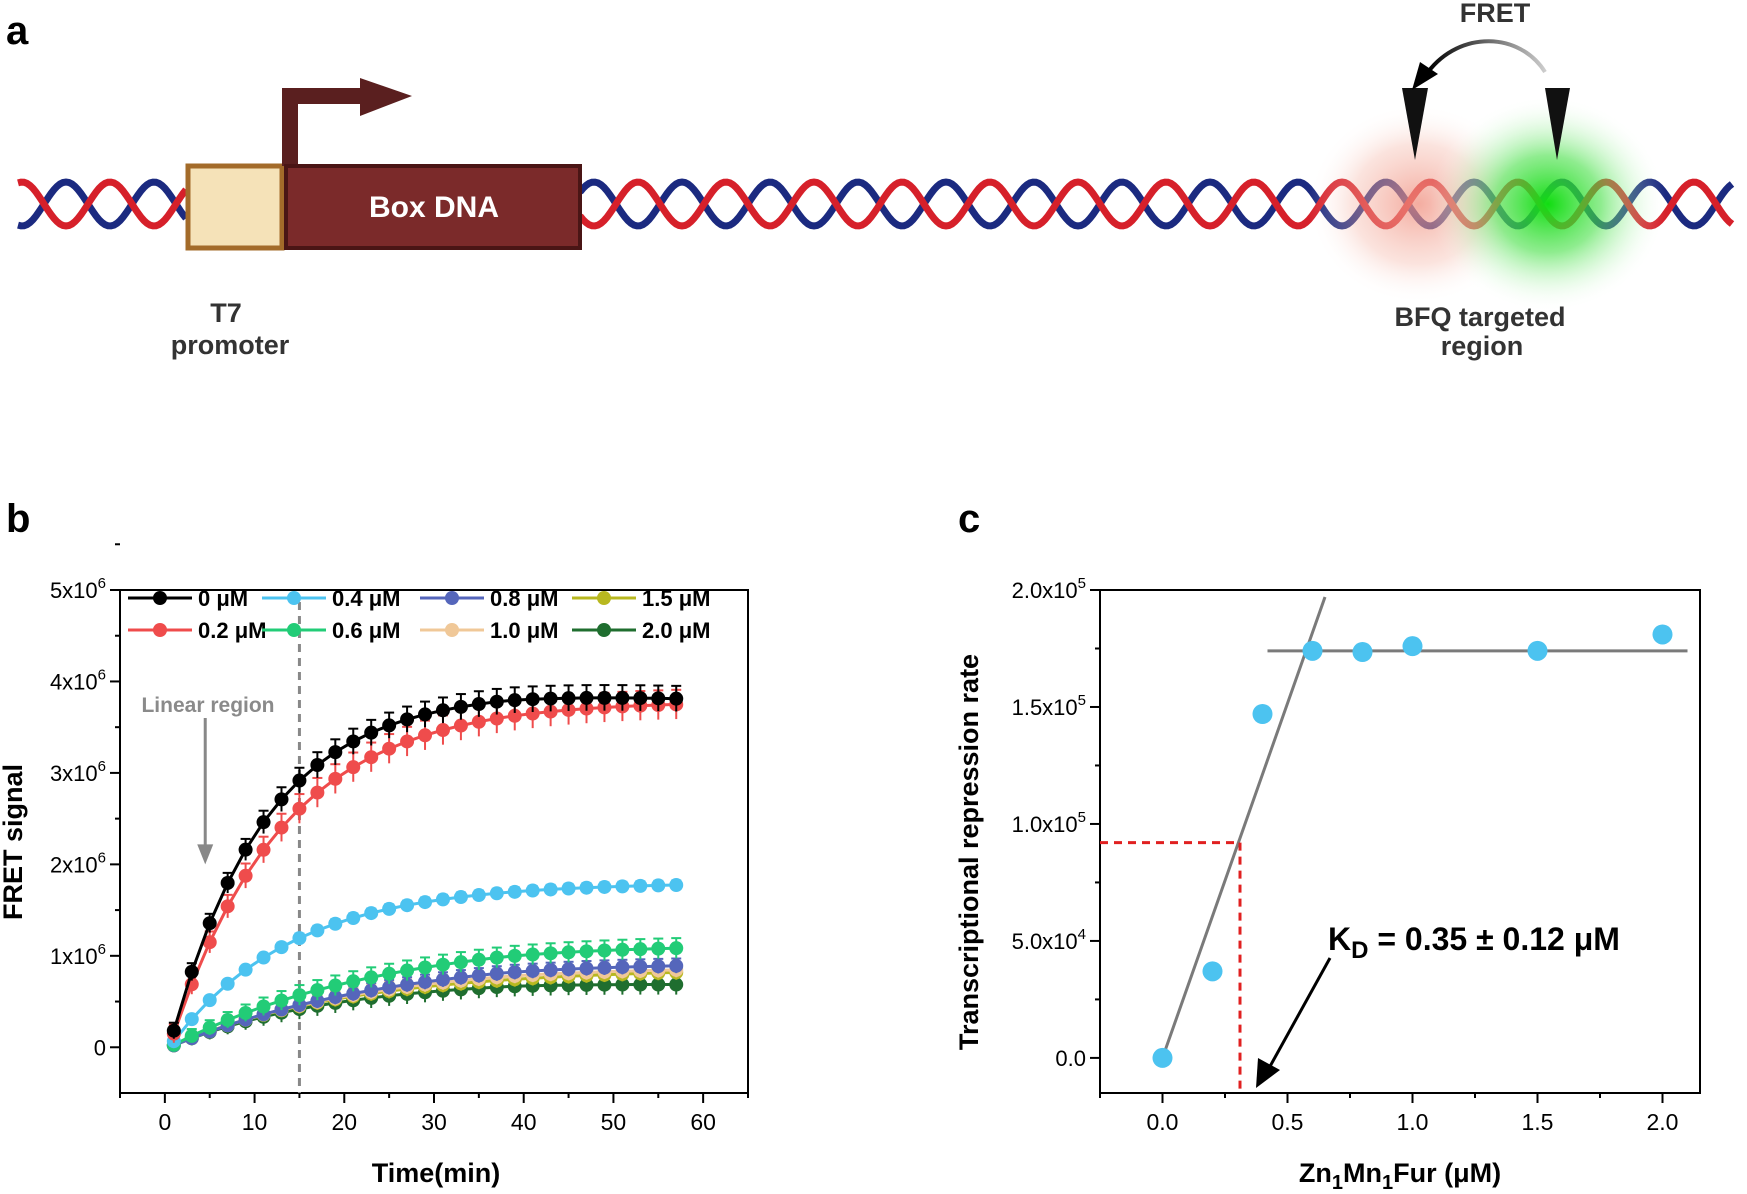 Image resolution: width=1747 pixels, height=1194 pixels. What do you see at coordinates (221, 847) in the screenshot?
I see `chart-b-linear-region: Linear region` at bounding box center [221, 847].